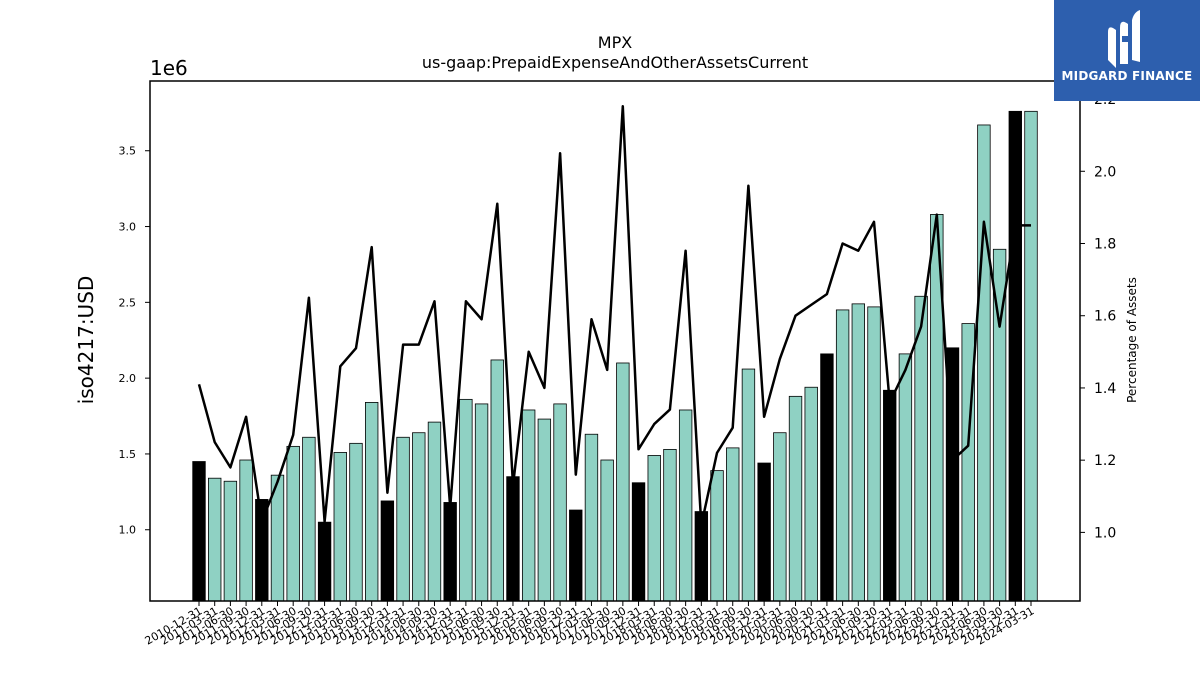  I want to click on y2-tick-label: 1.8, so click(1105, 245).